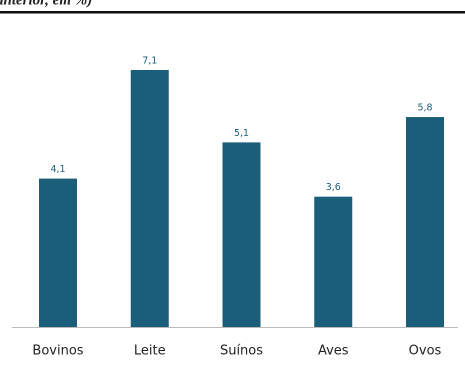 This screenshot has height=374, width=465. What do you see at coordinates (150, 351) in the screenshot?
I see `x-tick-label: Leite` at bounding box center [150, 351].